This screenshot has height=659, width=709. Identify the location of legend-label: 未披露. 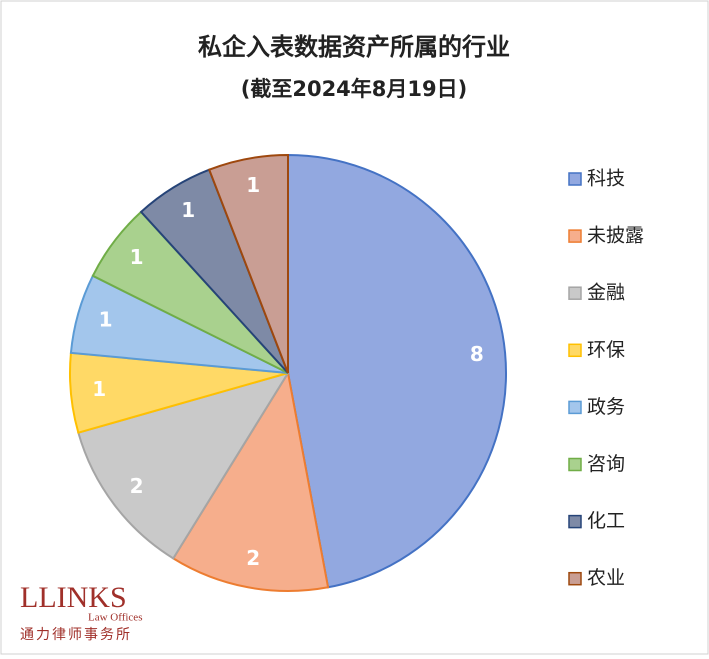
(615, 236).